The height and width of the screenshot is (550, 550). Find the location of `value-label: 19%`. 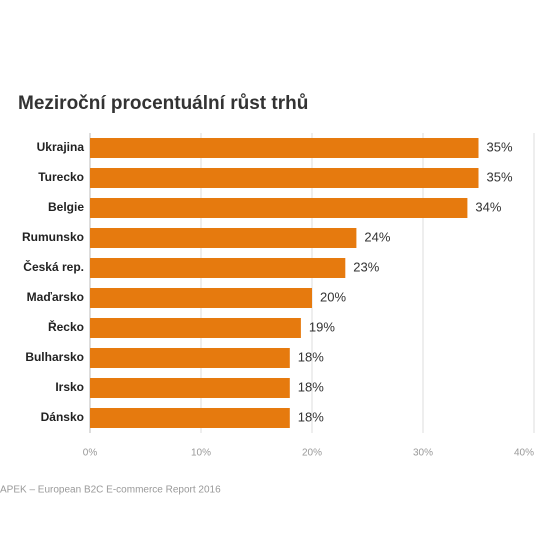

value-label: 19% is located at coordinates (322, 326).